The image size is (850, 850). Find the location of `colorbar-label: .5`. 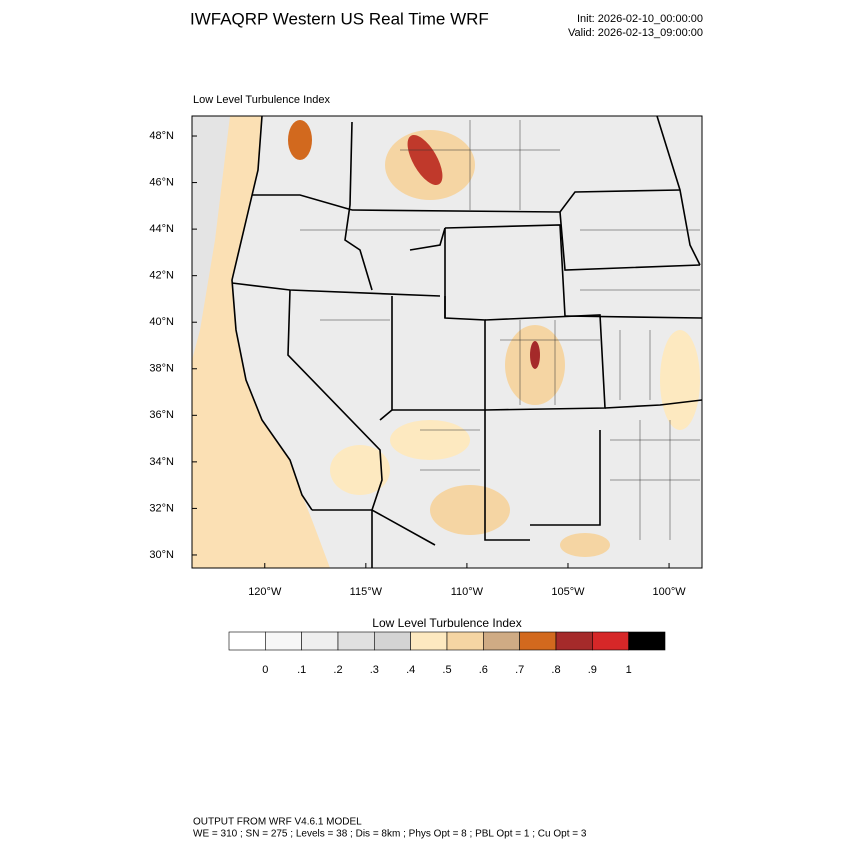

colorbar-label: .5 is located at coordinates (446, 670).